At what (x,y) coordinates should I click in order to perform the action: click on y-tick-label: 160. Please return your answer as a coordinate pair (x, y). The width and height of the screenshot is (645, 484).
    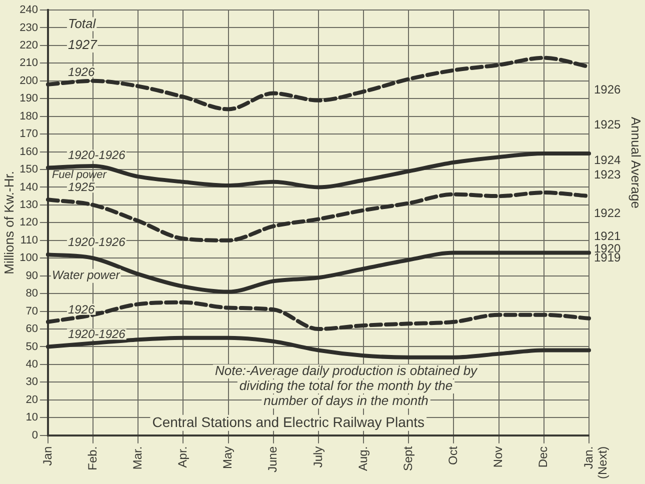
    Looking at the image, I should click on (29, 152).